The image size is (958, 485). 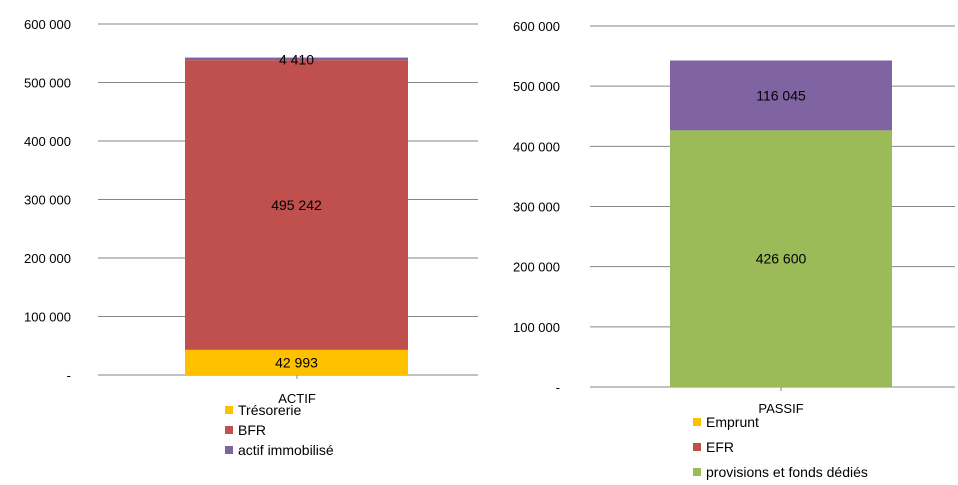 I want to click on legend-label: provisions et fonds dédiés, so click(x=787, y=472).